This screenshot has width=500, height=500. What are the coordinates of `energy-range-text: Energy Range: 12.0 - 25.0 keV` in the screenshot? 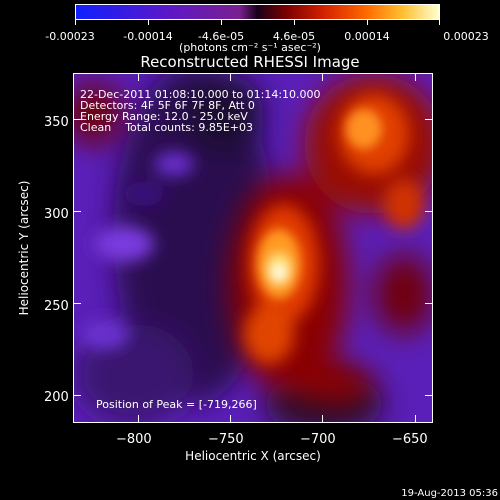 It's located at (164, 116).